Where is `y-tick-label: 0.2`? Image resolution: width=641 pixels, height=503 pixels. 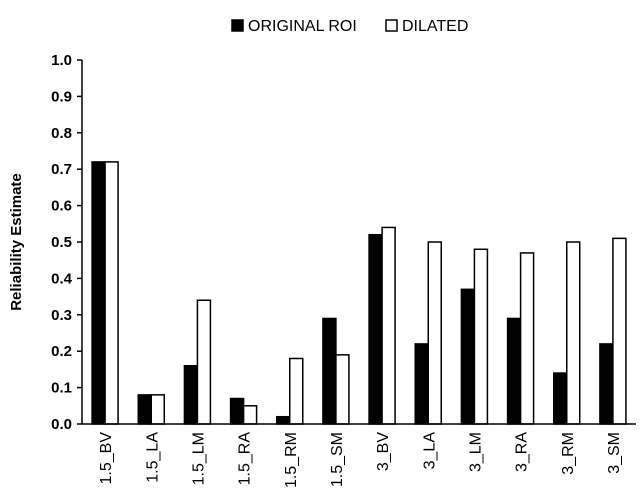
y-tick-label: 0.2 is located at coordinates (61, 351).